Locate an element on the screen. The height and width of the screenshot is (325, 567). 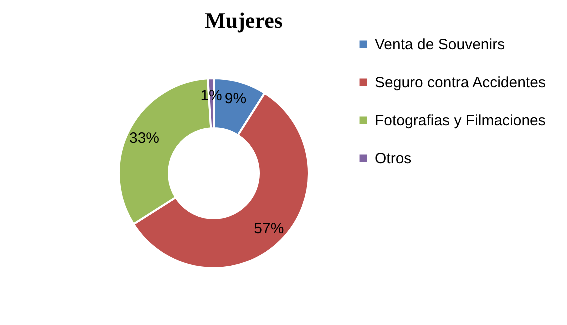
legend-label: Fotografias y Filmaciones is located at coordinates (460, 121).